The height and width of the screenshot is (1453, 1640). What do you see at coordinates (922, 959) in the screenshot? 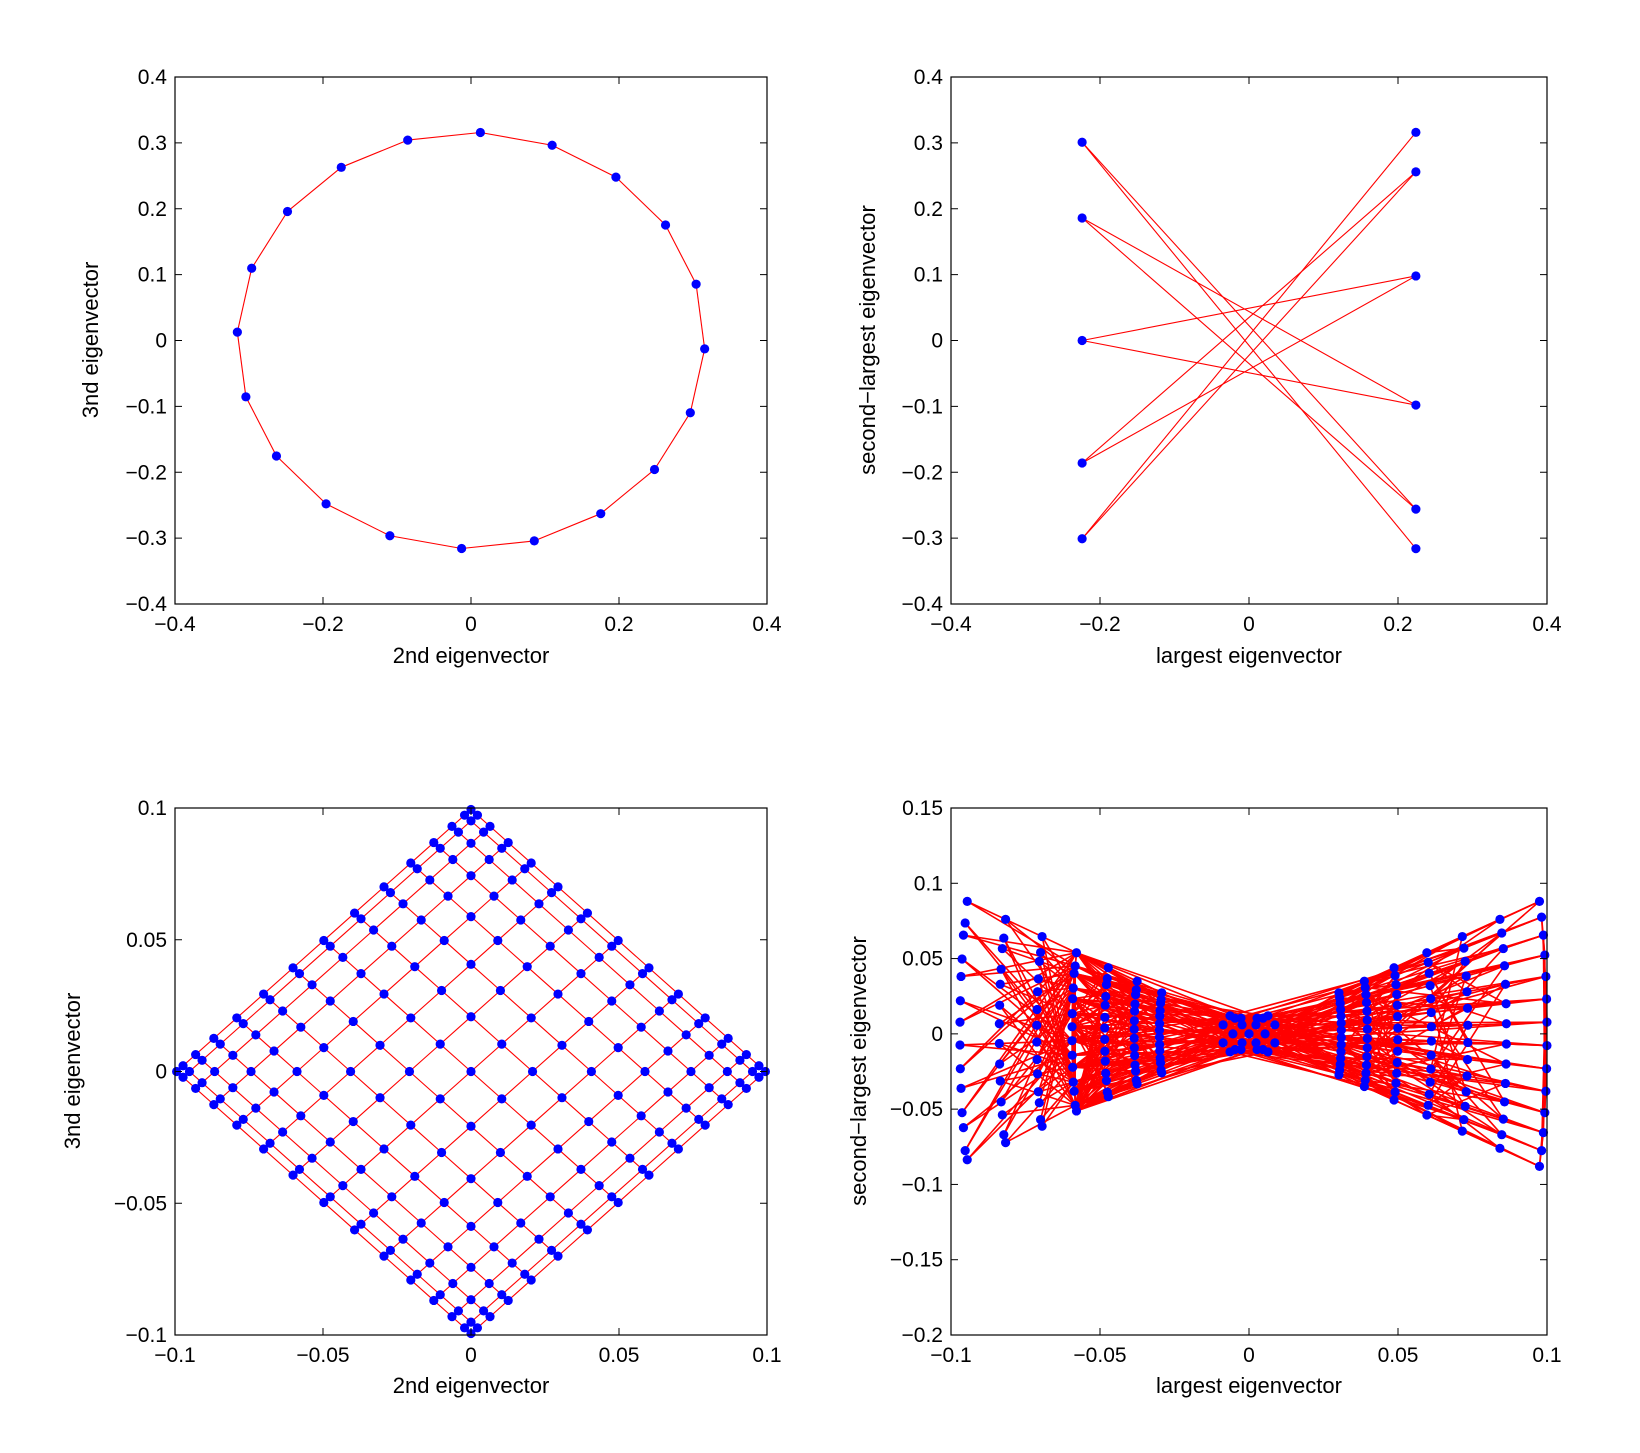
I see `y-tick-label: 0.05` at bounding box center [922, 959].